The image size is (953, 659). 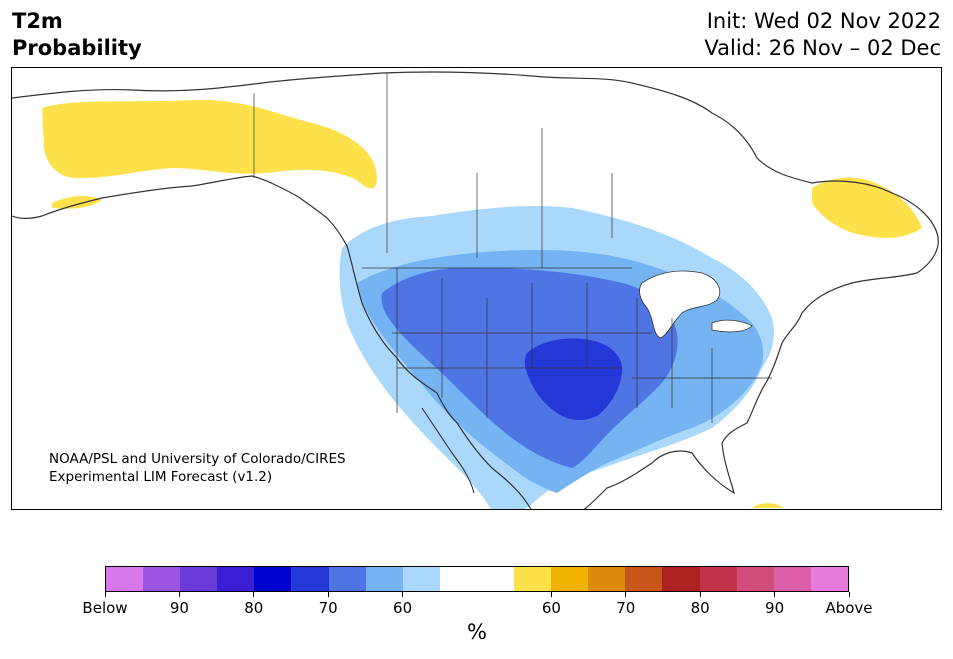 What do you see at coordinates (209, 144) in the screenshot?
I see `above-60-region-alaska` at bounding box center [209, 144].